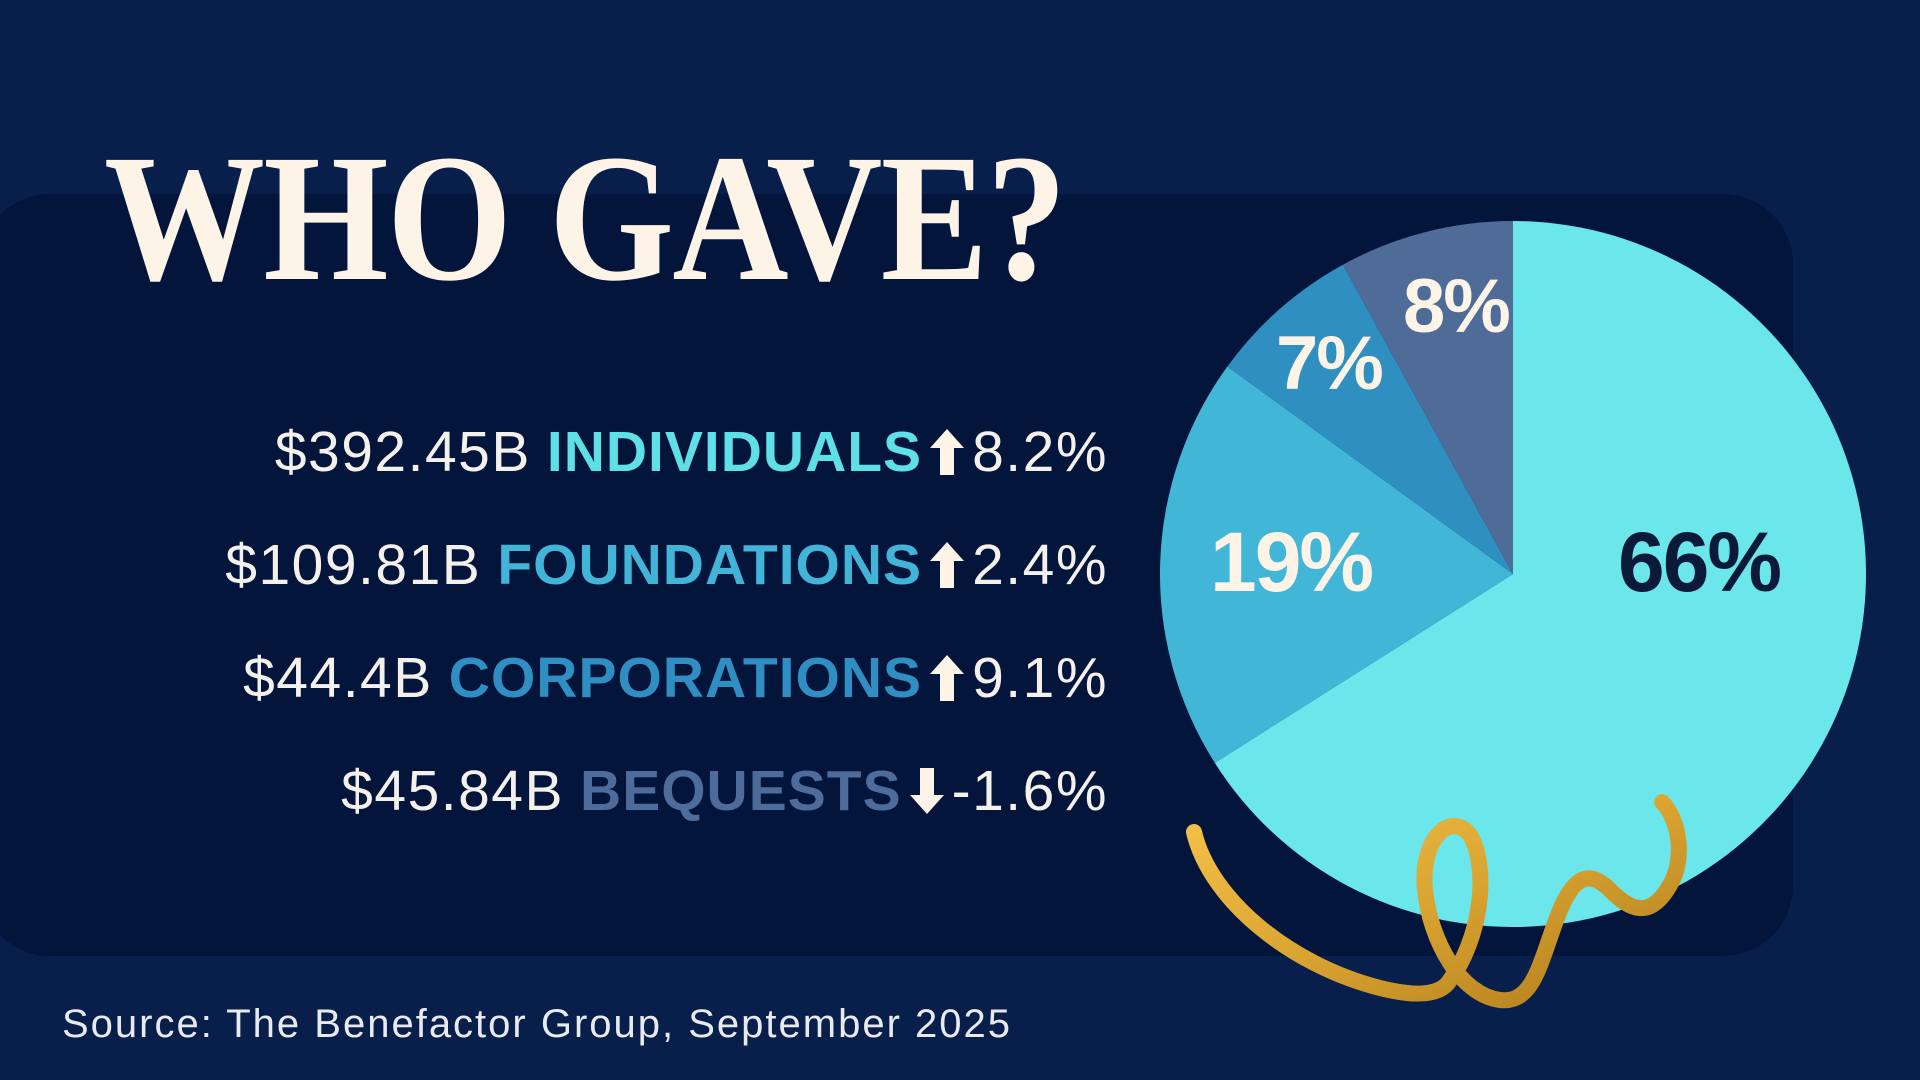 The image size is (1920, 1080). What do you see at coordinates (1457, 306) in the screenshot?
I see `pie-label-bequests: 8%` at bounding box center [1457, 306].